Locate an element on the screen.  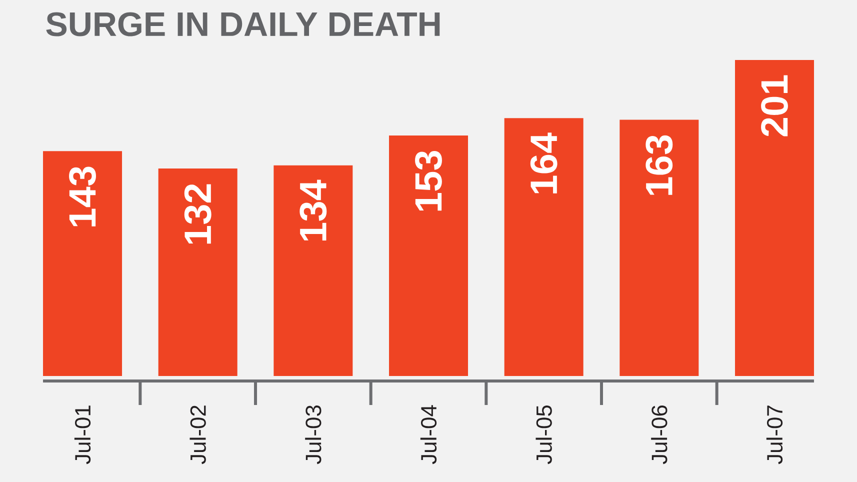
x-tick-label: Jul-07 is located at coordinates (774, 435).